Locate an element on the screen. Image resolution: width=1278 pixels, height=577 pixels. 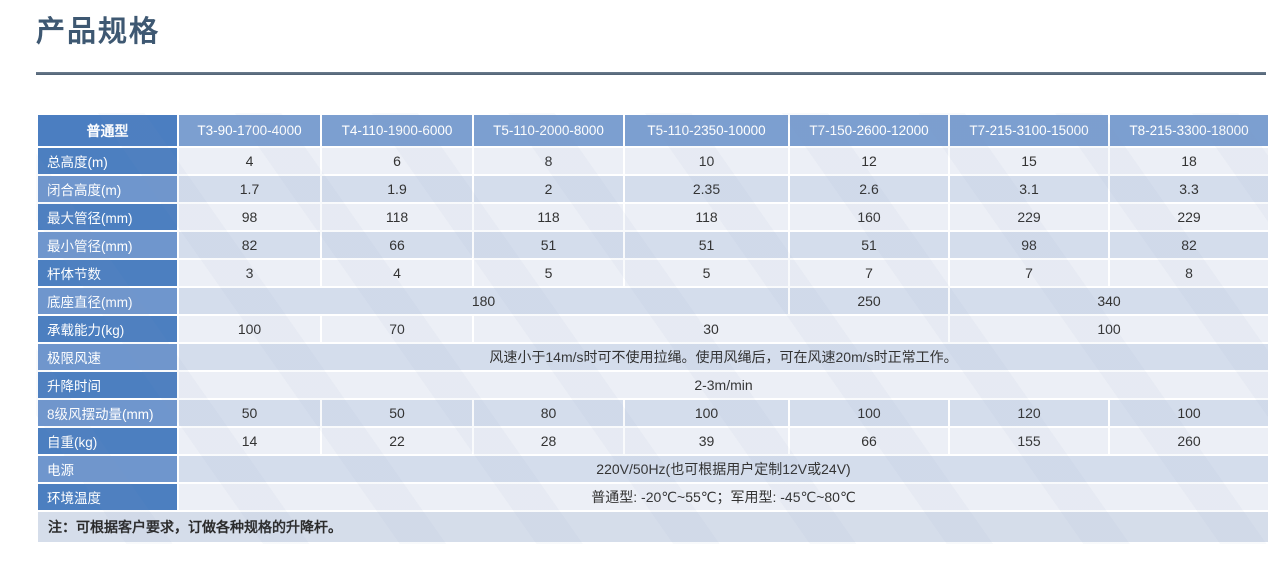
table-row: 闭合高度(m) 1.7 1.9 2 2.35 2.6 3.1 3.3 is located at coordinates (653, 189).